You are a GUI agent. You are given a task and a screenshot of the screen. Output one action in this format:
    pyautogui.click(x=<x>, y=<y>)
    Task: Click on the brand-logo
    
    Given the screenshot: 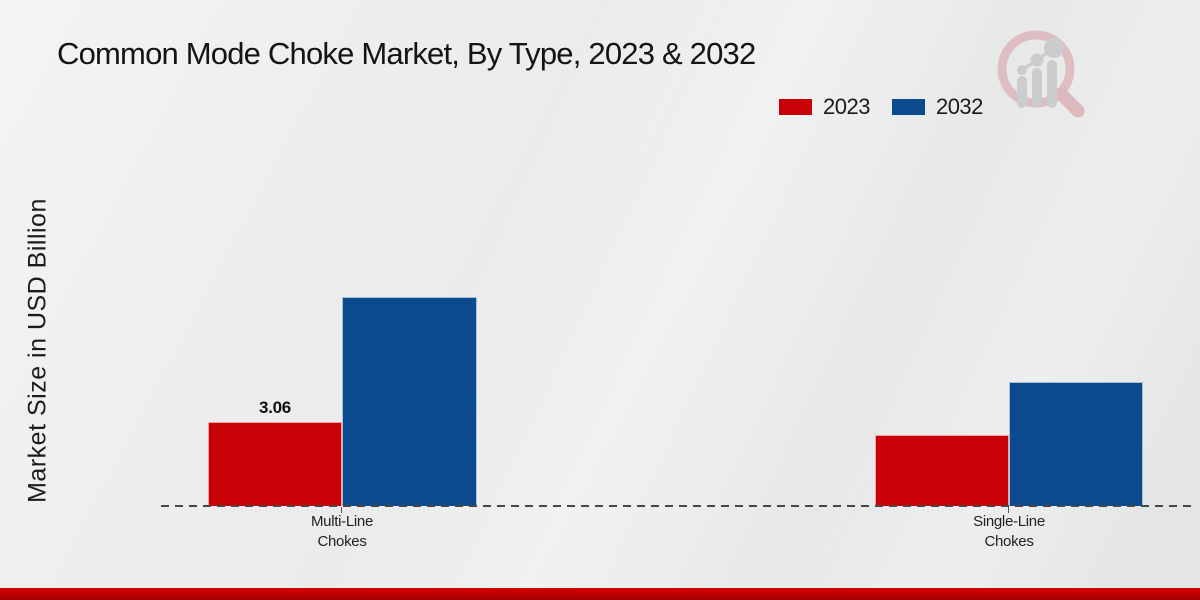 What is the action you would take?
    pyautogui.click(x=1038, y=71)
    